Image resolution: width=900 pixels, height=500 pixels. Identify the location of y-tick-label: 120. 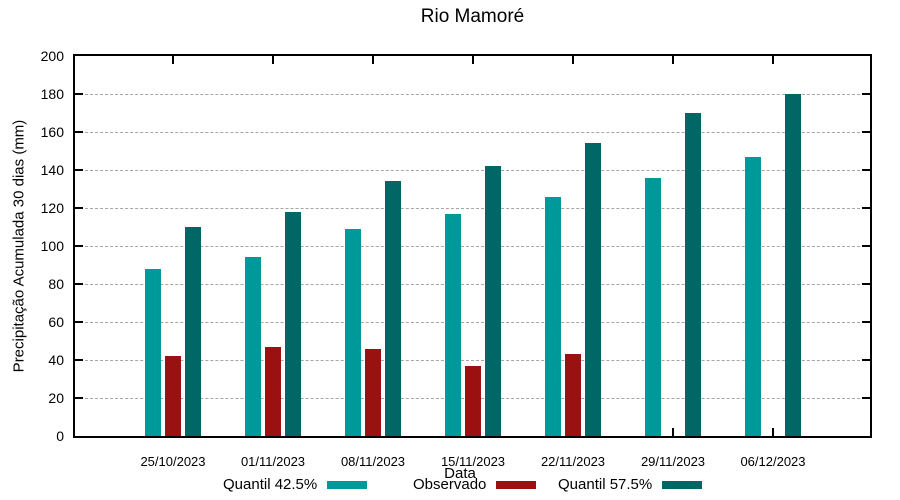
(52, 208).